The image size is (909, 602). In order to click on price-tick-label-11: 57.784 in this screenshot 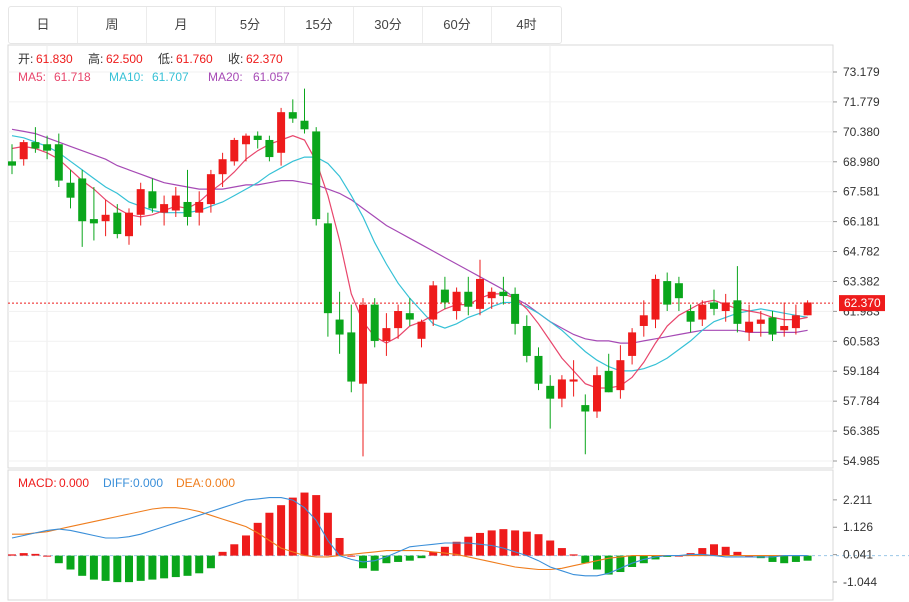, I will do `click(861, 401)`.